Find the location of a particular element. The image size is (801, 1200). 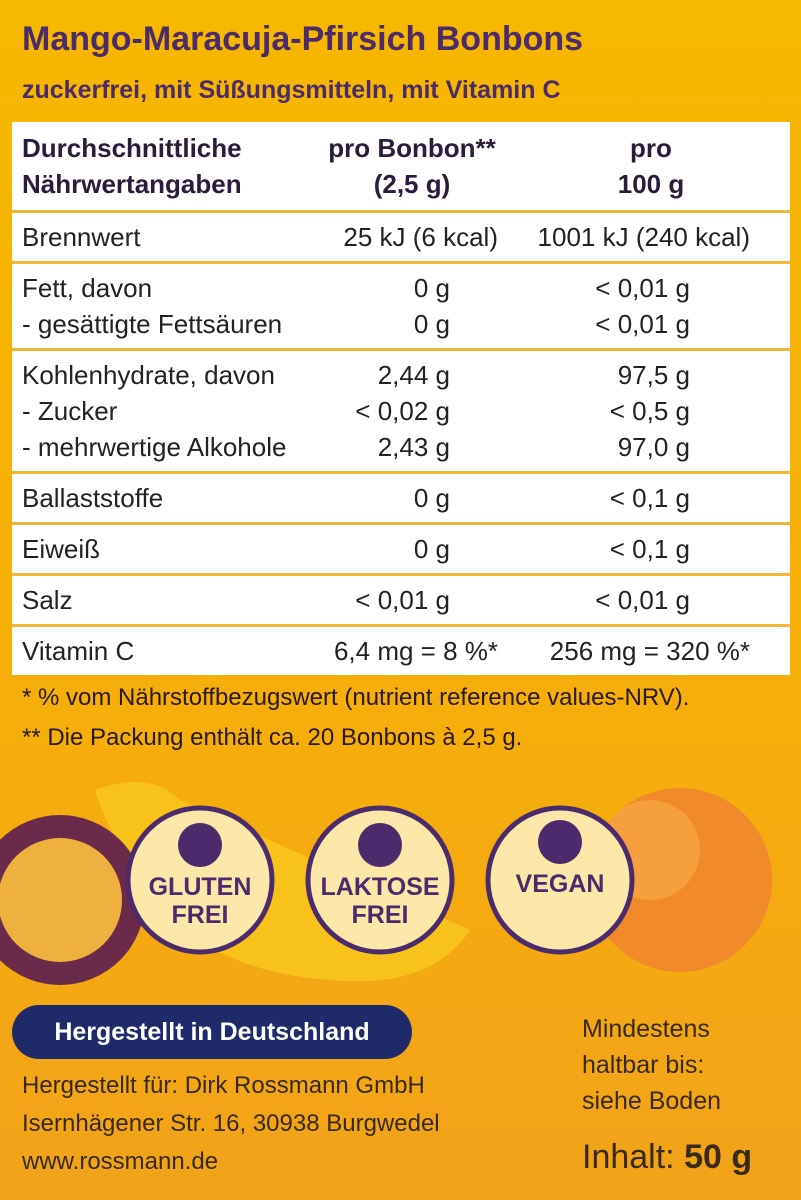

table-row: Ballaststoffe 0 g < 0,1 g is located at coordinates (401, 497).